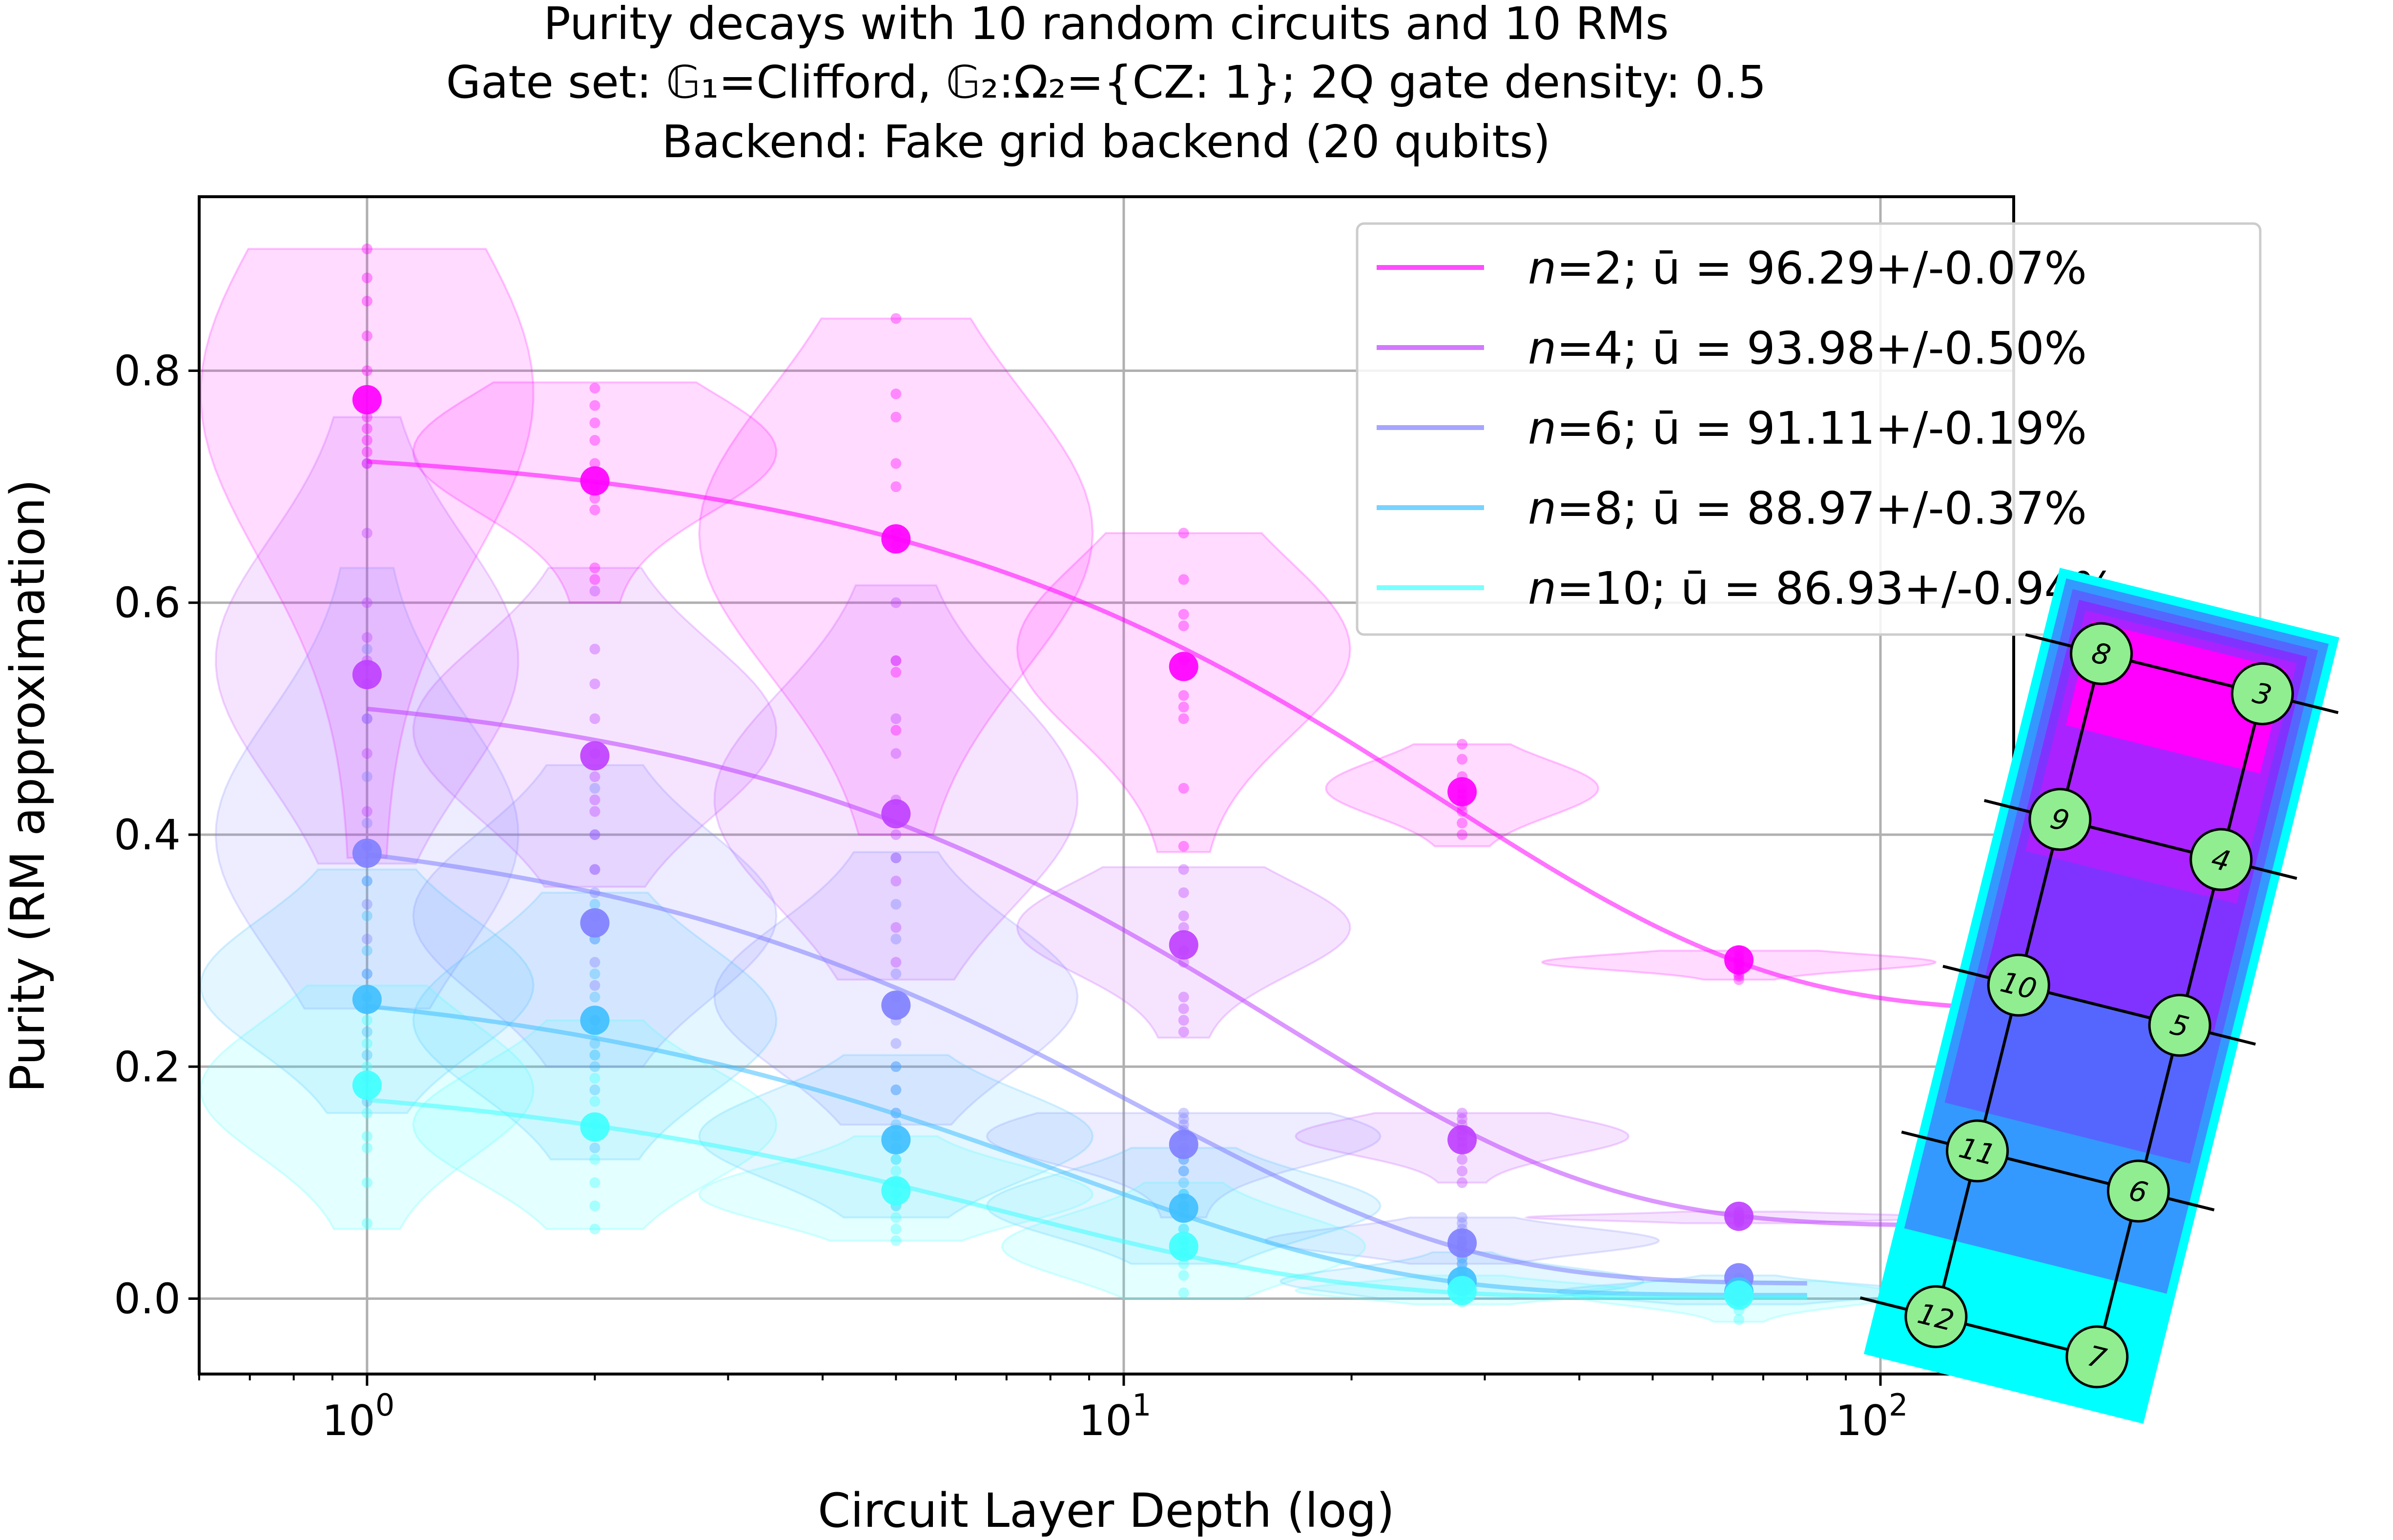  What do you see at coordinates (2262, 693) in the screenshot?
I see `qubit-node` at bounding box center [2262, 693].